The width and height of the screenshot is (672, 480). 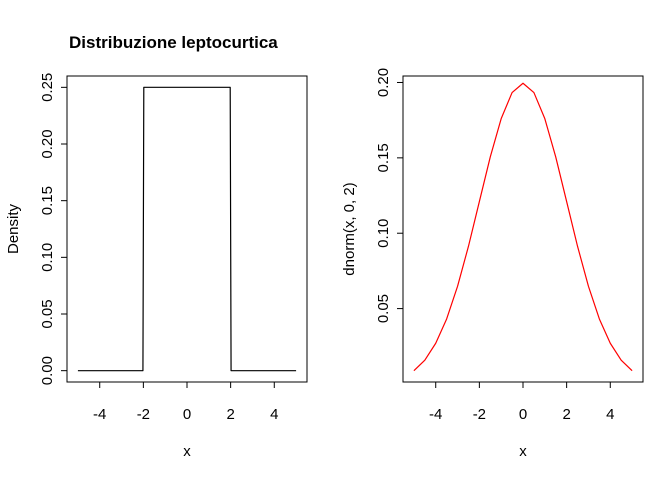 What do you see at coordinates (47, 87) in the screenshot?
I see `y-tick-label: 0.25` at bounding box center [47, 87].